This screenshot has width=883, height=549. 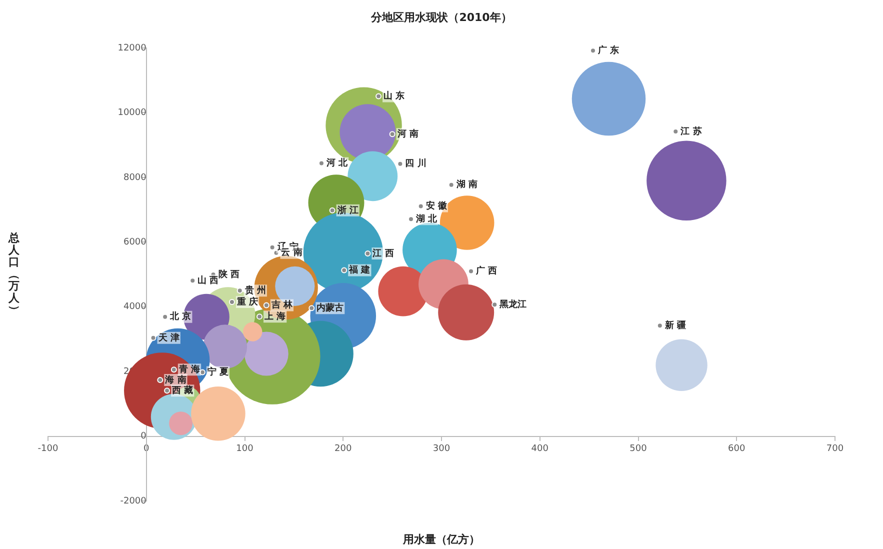 What do you see at coordinates (608, 50) in the screenshot?
I see `annotation: 广 东` at bounding box center [608, 50].